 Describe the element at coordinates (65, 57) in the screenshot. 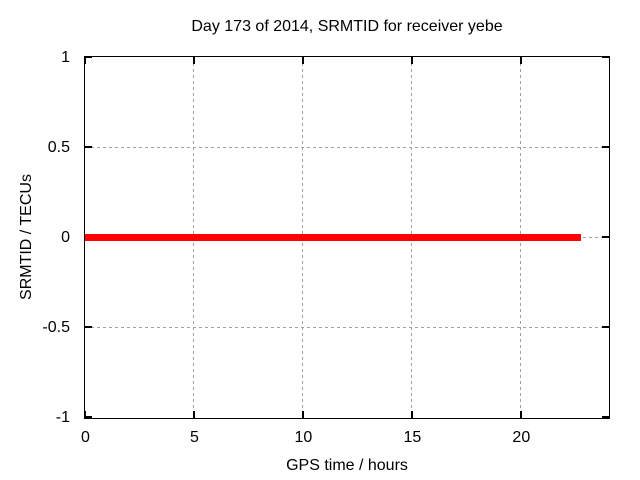

I see `y-tick-label: 1` at that location.